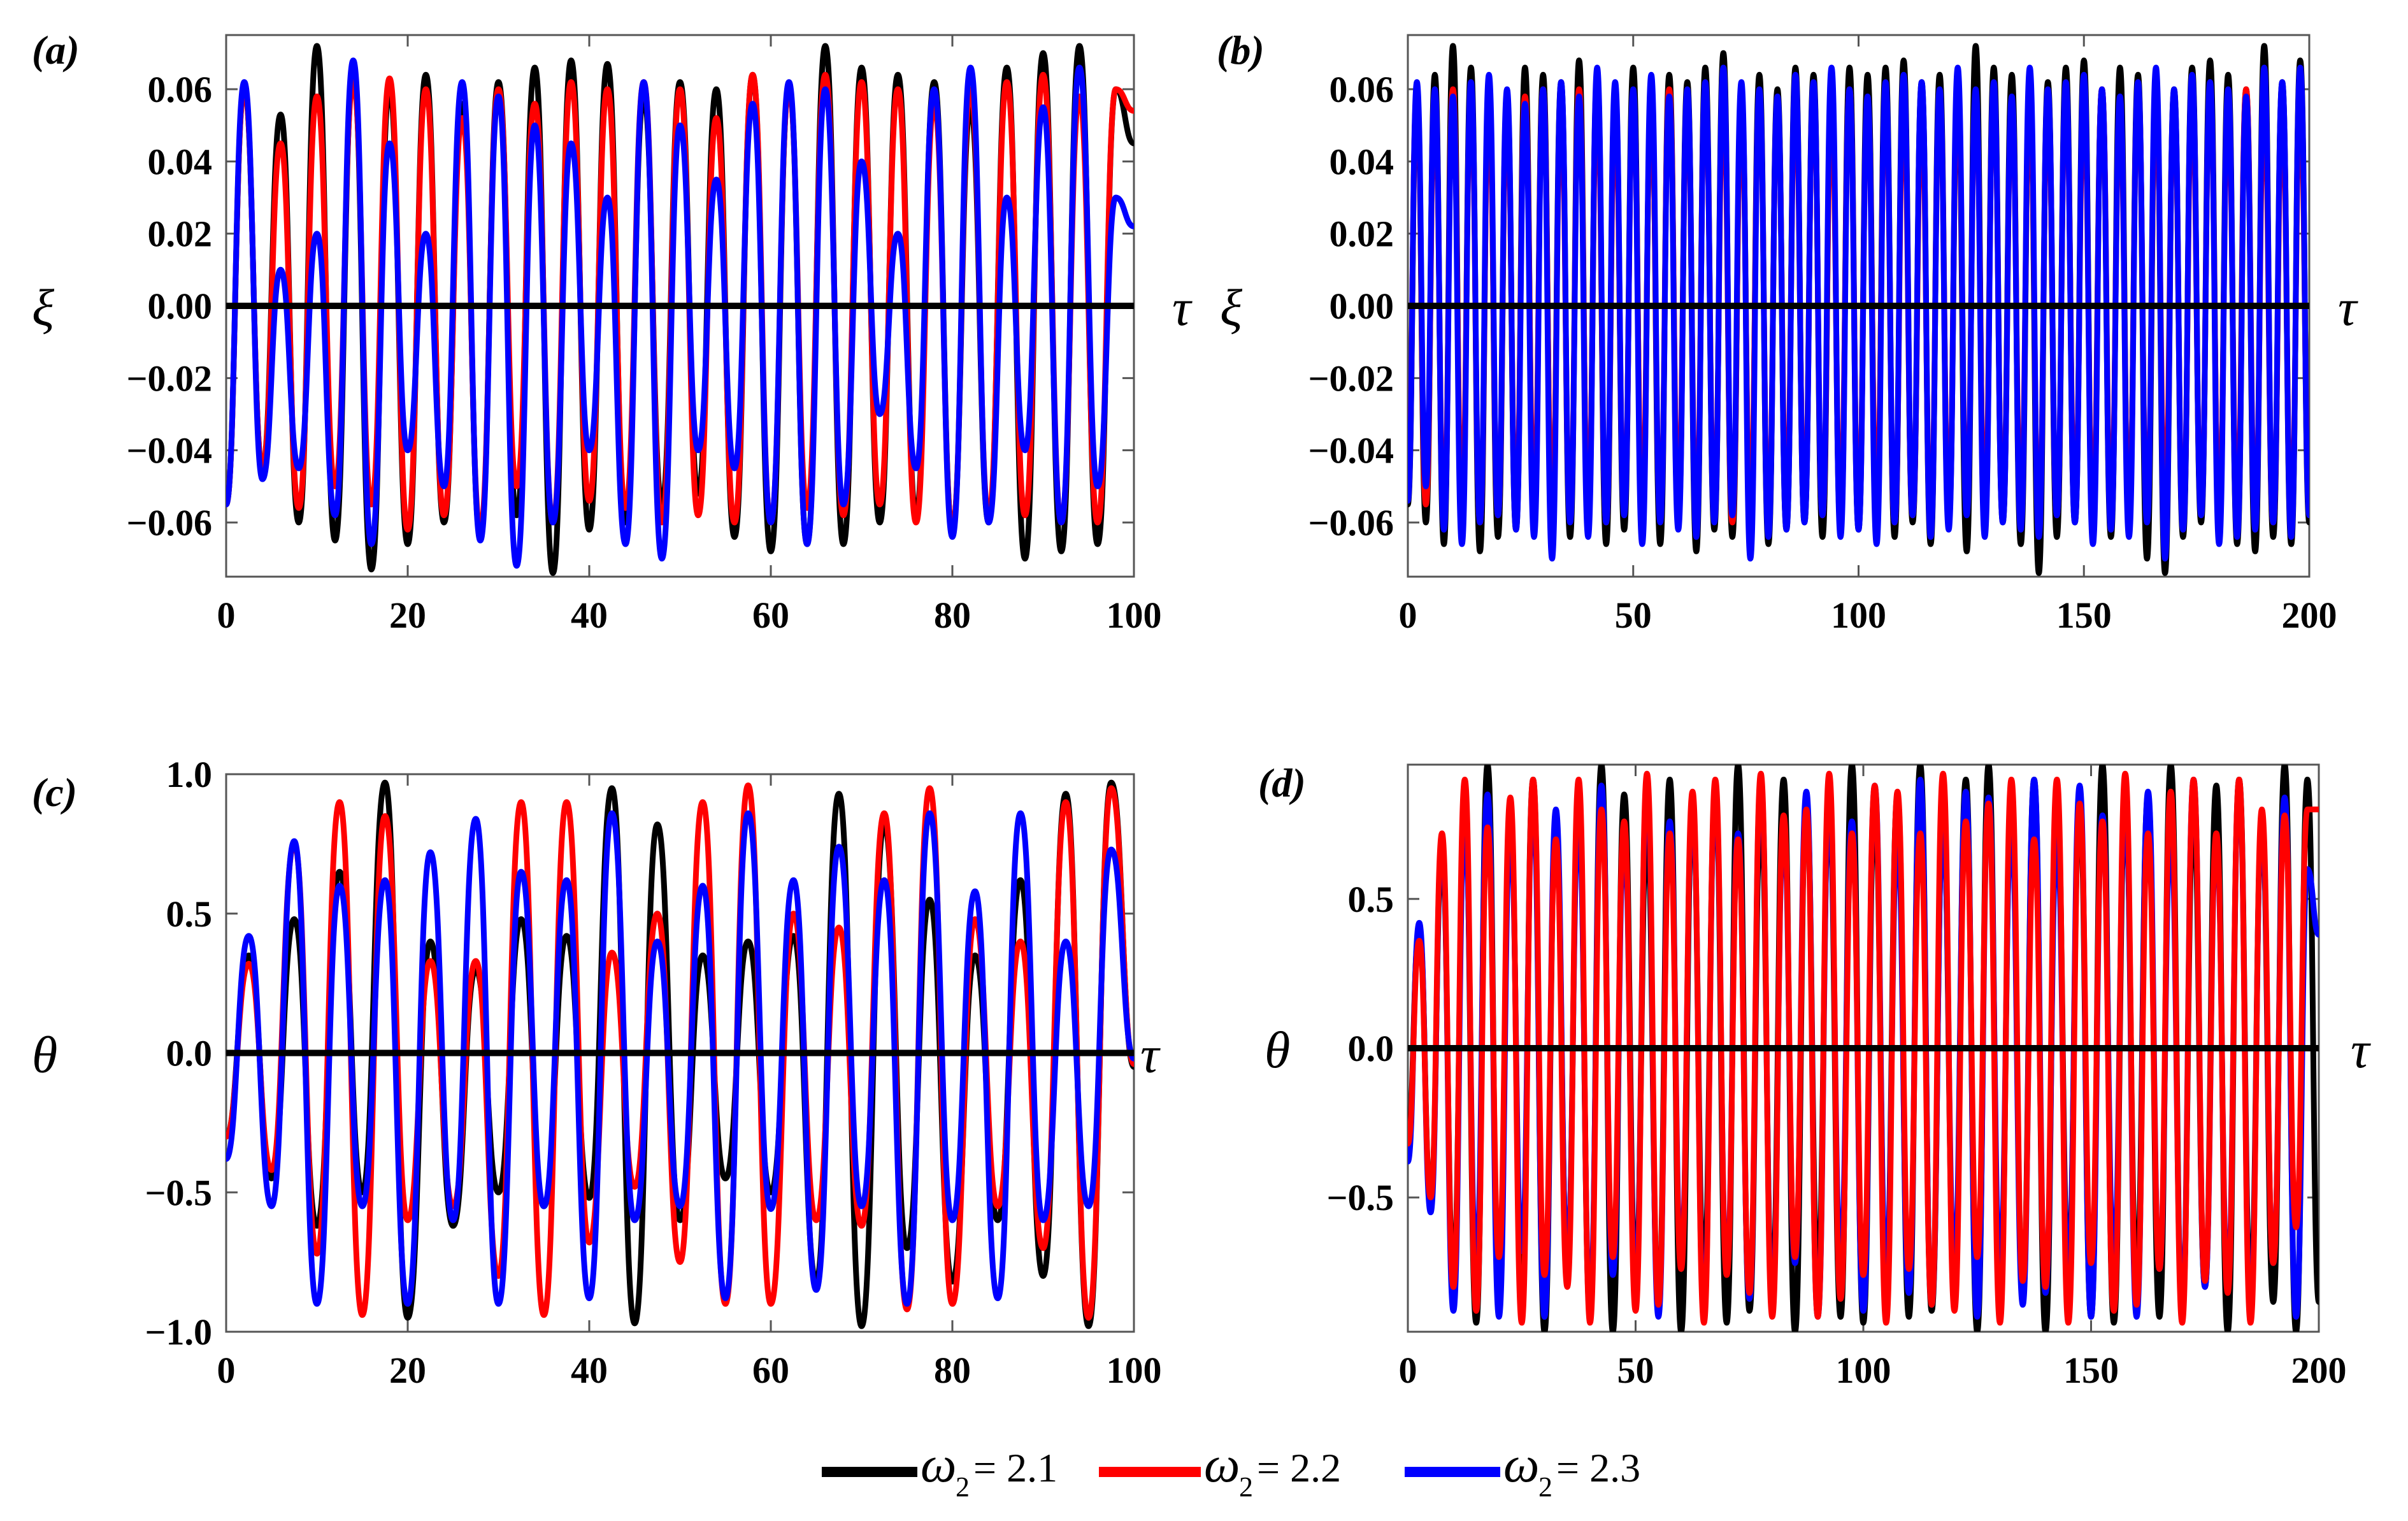 The width and height of the screenshot is (2408, 1521). I want to click on legend-subscript-2: 2, so click(1246, 1487).